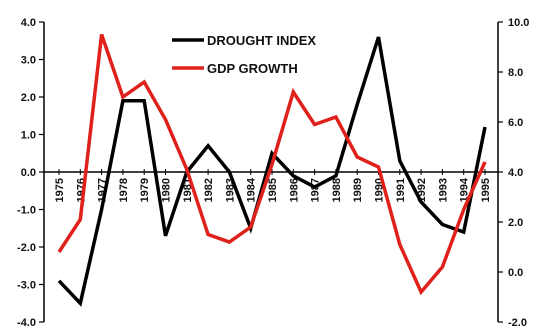  I want to click on left-tick-label: 4.0, so click(28, 23).